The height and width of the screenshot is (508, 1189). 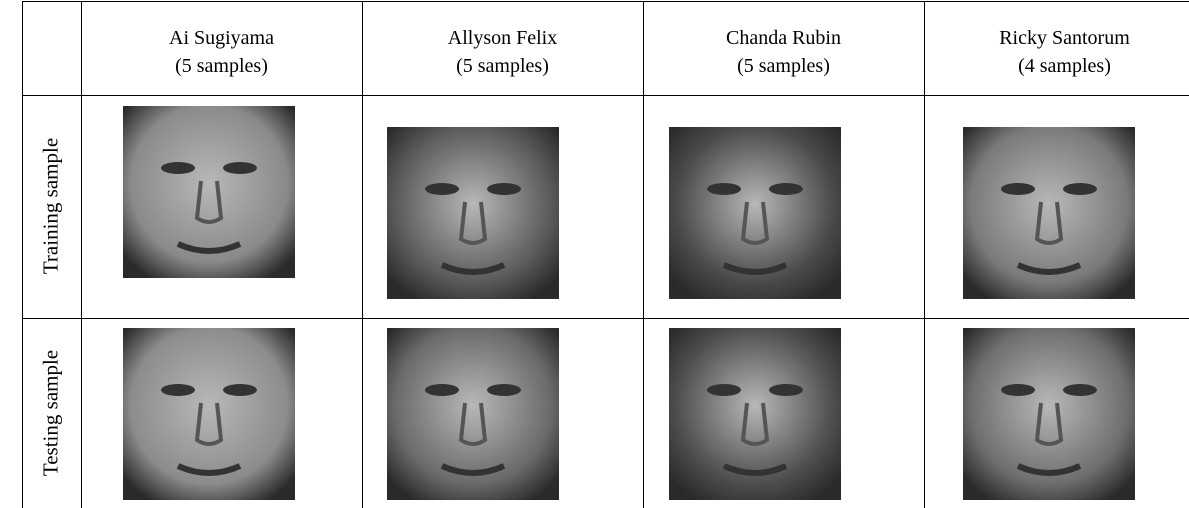 I want to click on column-header: Ricky Santorum (4 samples), so click(x=1056, y=52).